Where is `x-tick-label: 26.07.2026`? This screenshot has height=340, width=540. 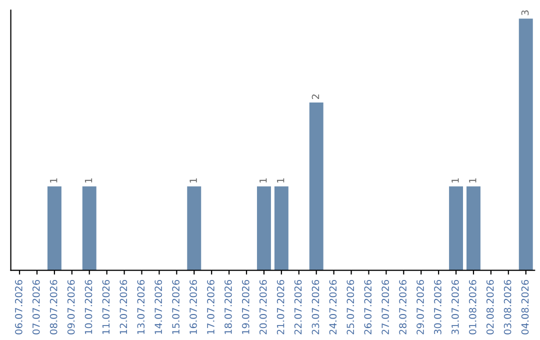 x-tick-label: 26.07.2026 is located at coordinates (368, 307).